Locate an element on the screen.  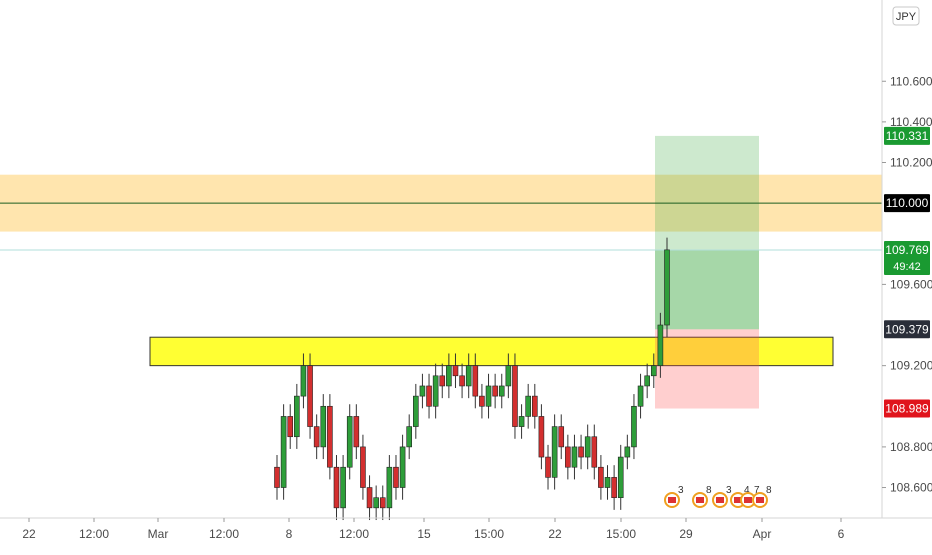
badge-value: 109.769 is located at coordinates (907, 250).